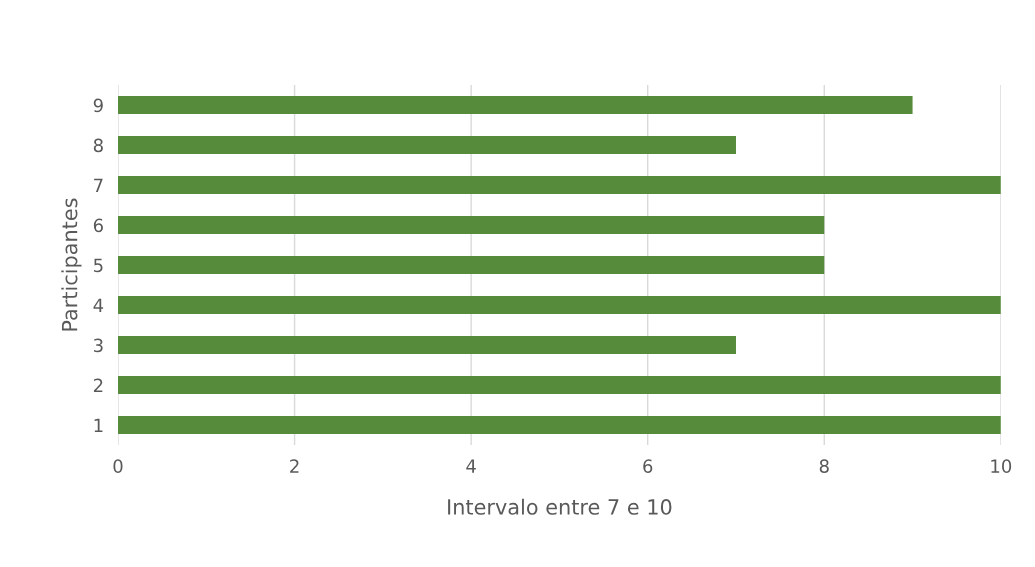 The width and height of the screenshot is (1035, 567). What do you see at coordinates (98, 425) in the screenshot?
I see `y-tick-label: 1` at bounding box center [98, 425].